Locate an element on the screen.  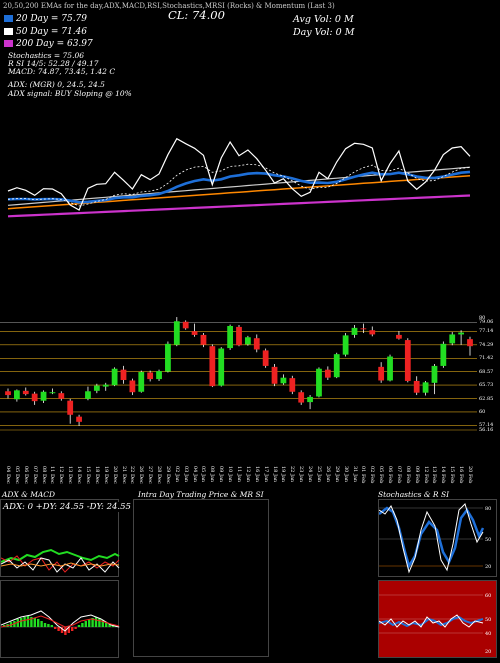
y-tick-label: 71.42 is located at coordinates (486, 358).